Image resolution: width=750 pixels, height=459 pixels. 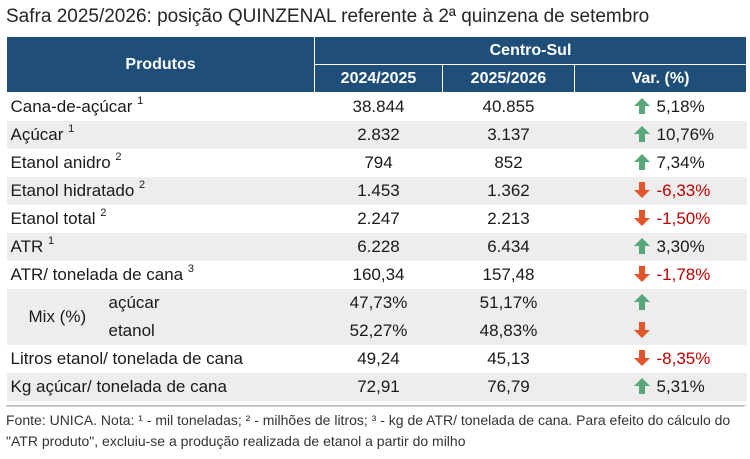 What do you see at coordinates (508, 191) in the screenshot?
I see `value-2025-2026: 1.362` at bounding box center [508, 191].